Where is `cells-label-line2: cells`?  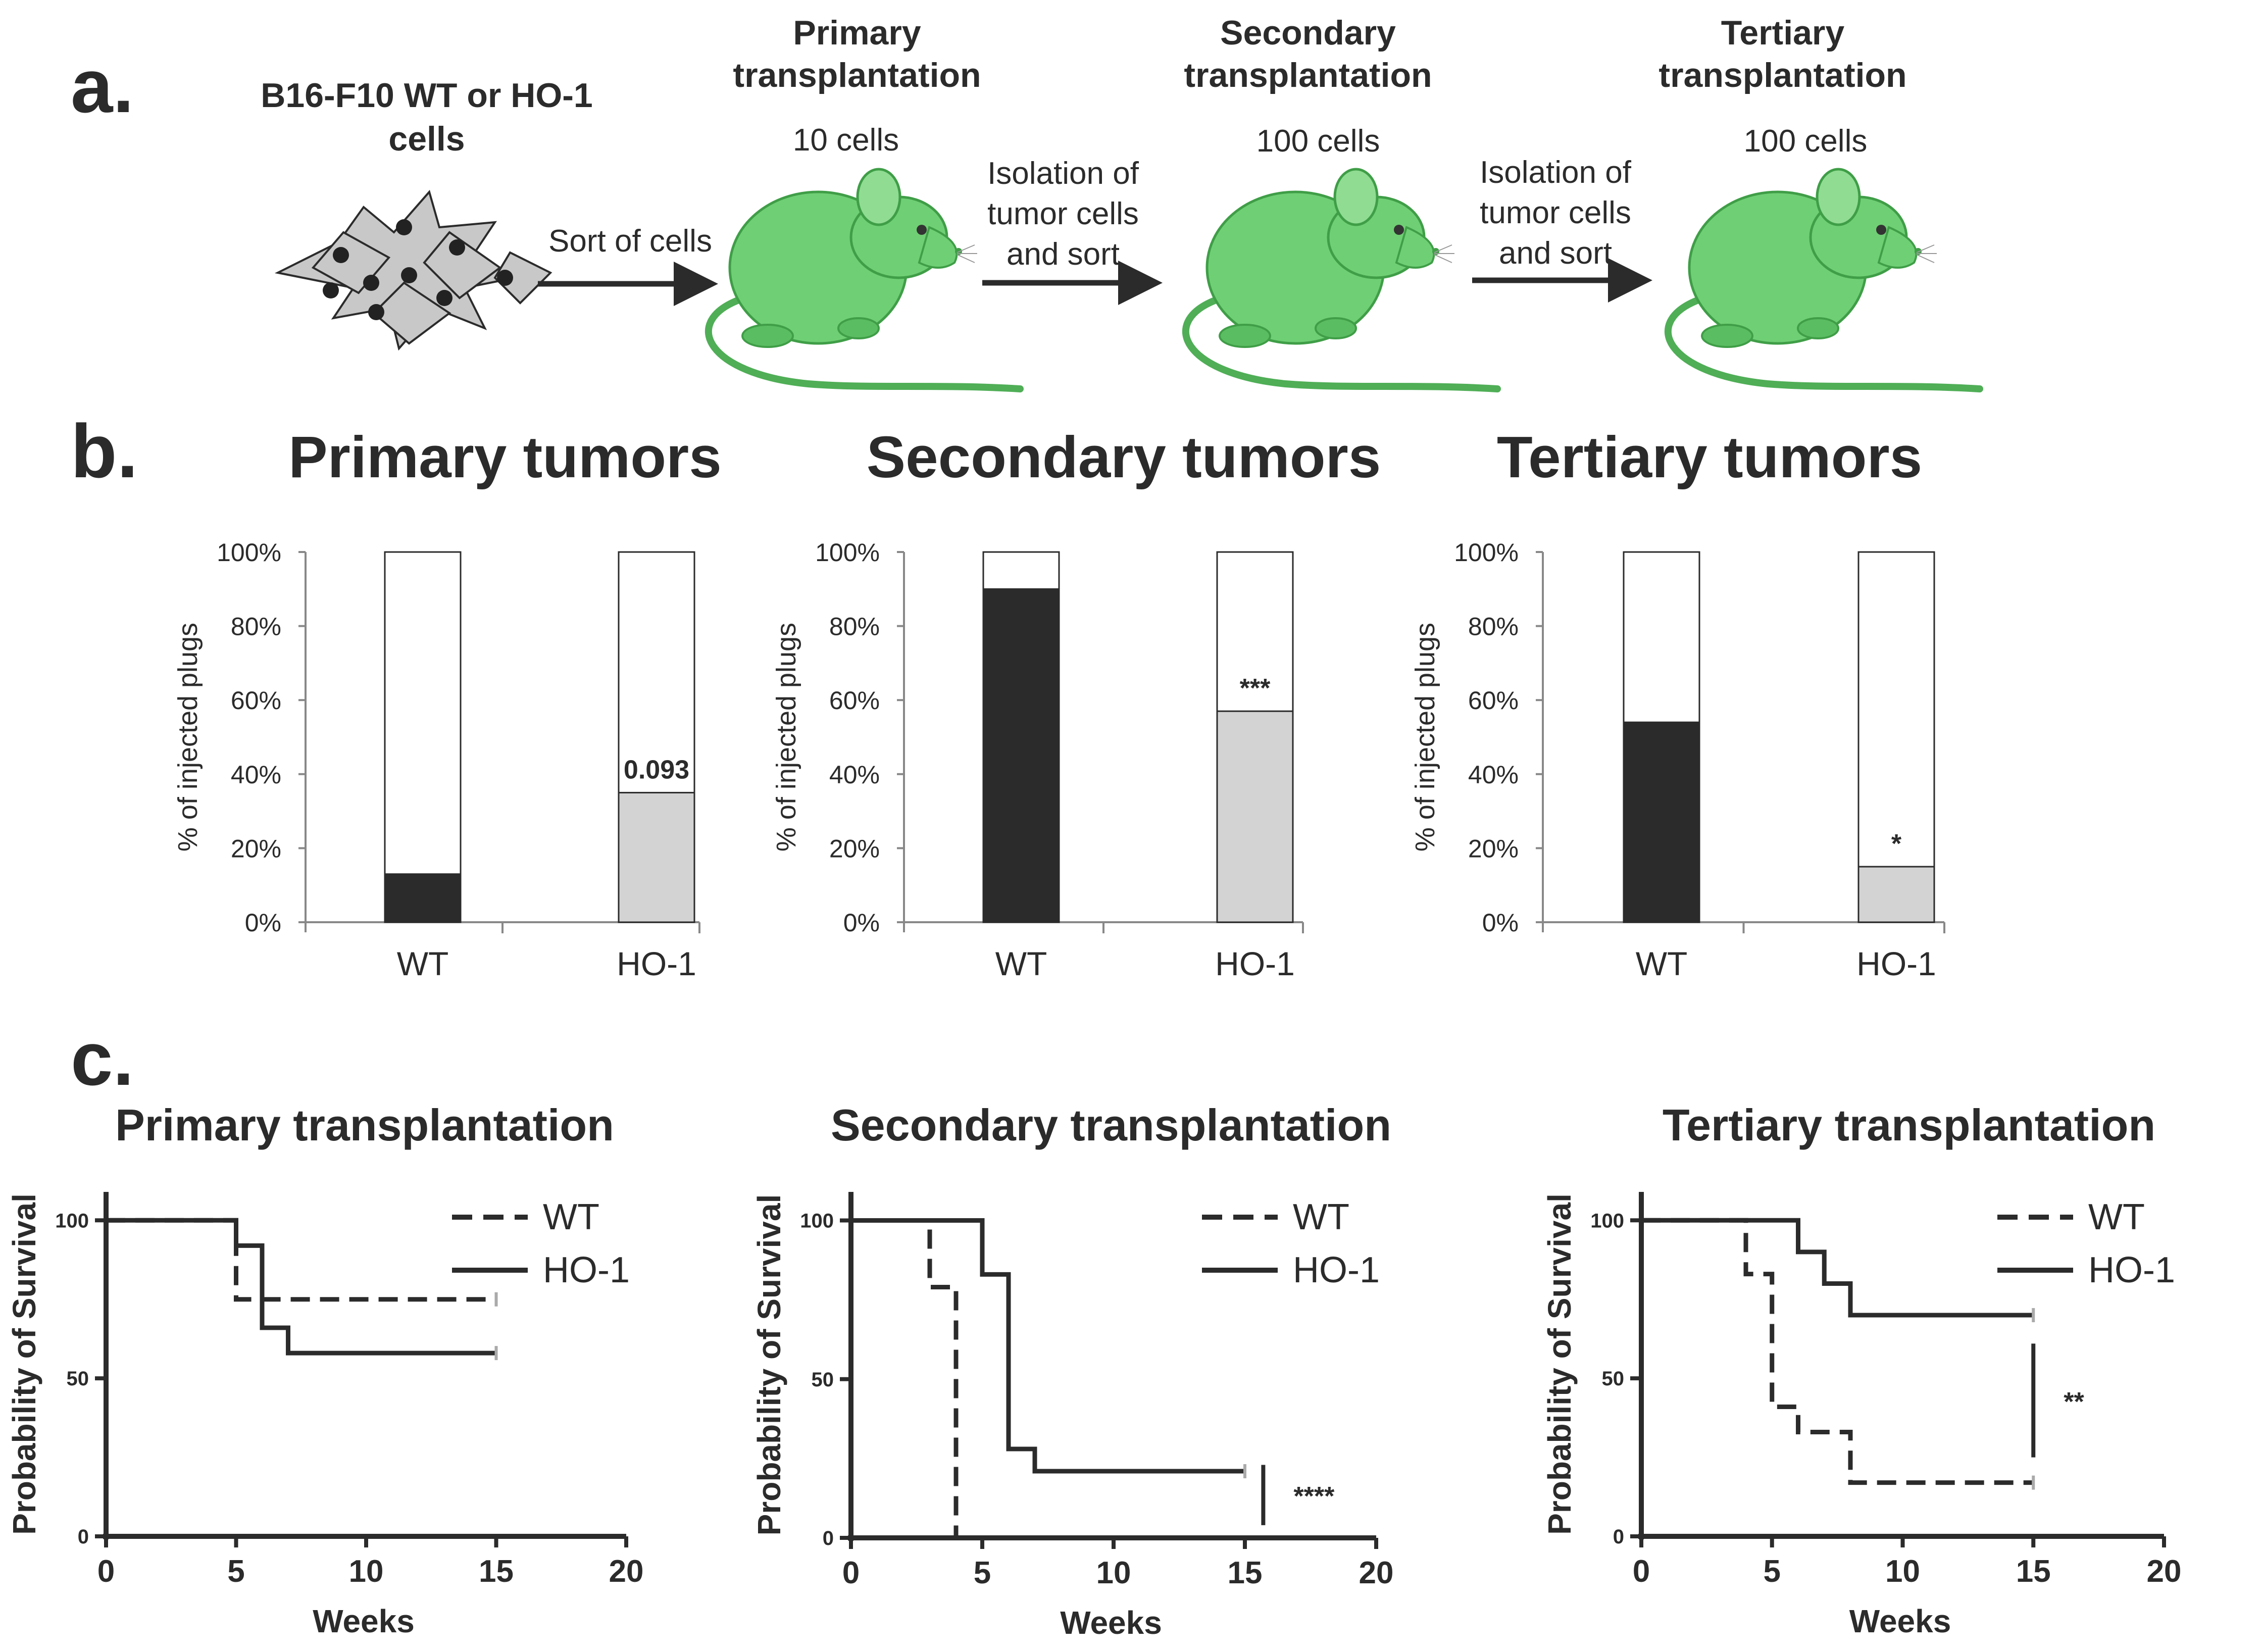
cells-label-line2: cells is located at coordinates (426, 139).